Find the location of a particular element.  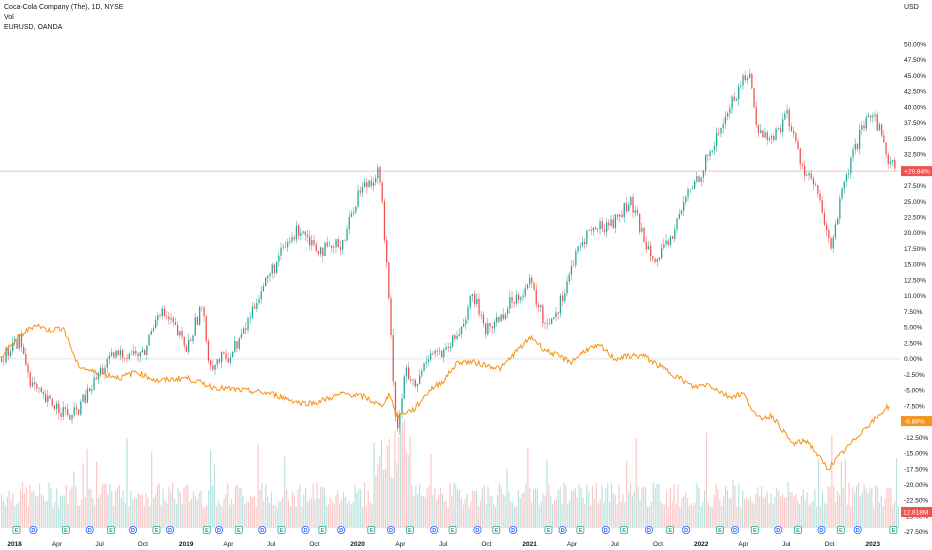

legend-volume: Vol is located at coordinates (9, 17).